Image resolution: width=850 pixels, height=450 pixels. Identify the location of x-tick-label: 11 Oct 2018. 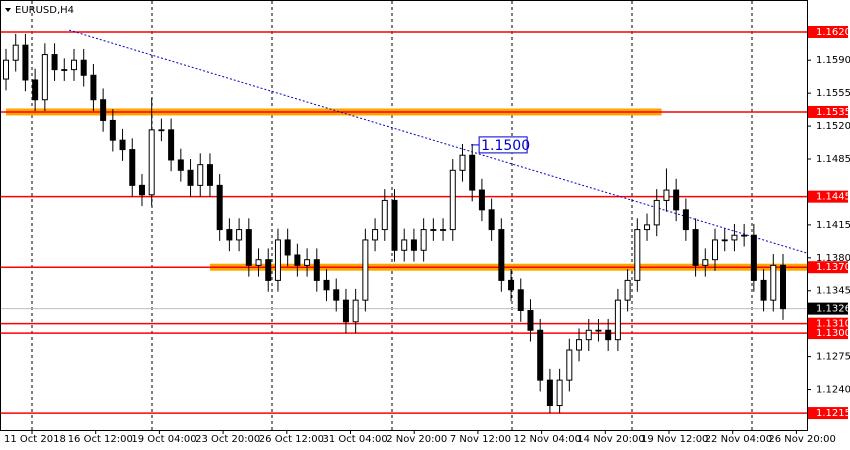
(35, 439).